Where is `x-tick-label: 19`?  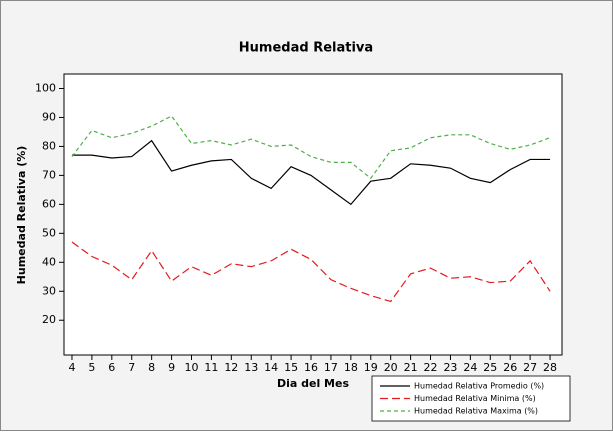
x-tick-label: 19 is located at coordinates (371, 367).